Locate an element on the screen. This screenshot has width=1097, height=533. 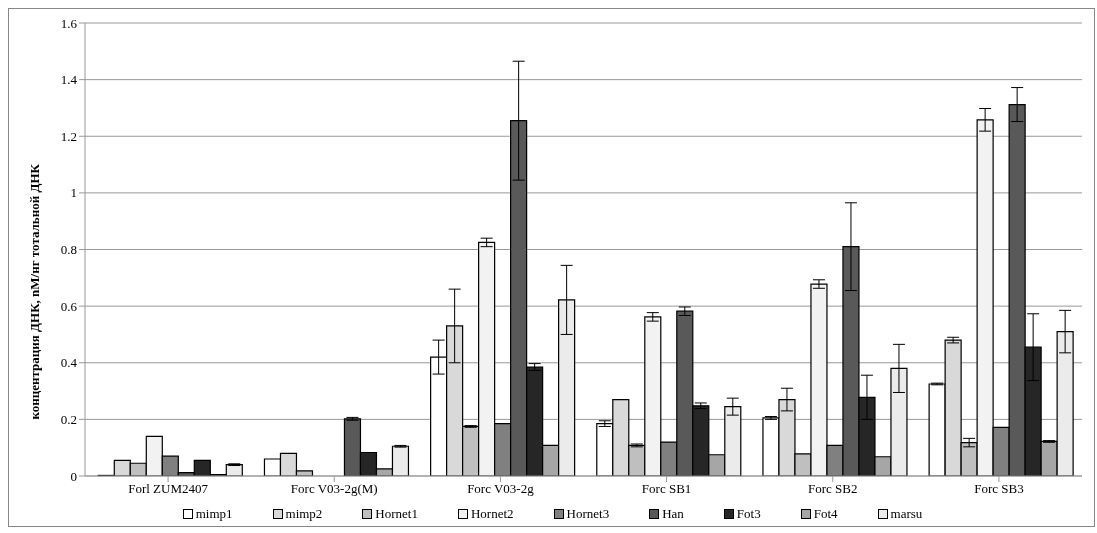
legend-label: Fot4 is located at coordinates (825, 514).